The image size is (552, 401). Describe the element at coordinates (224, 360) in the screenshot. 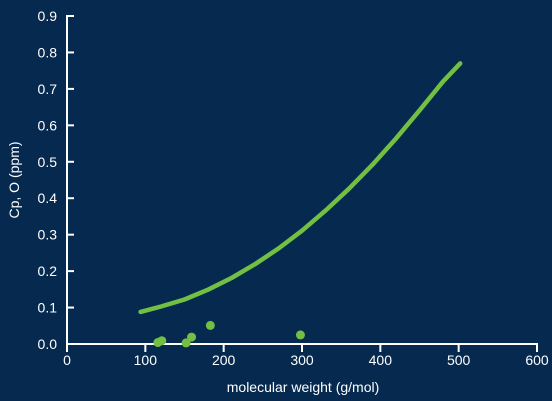

I see `x-tick-label: 200` at that location.